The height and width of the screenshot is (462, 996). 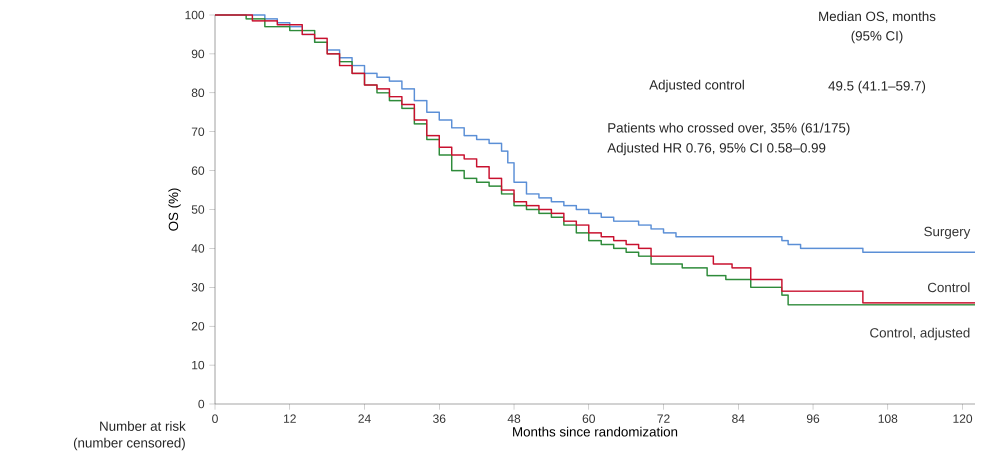 What do you see at coordinates (198, 93) in the screenshot?
I see `y-tick-label: 80` at bounding box center [198, 93].